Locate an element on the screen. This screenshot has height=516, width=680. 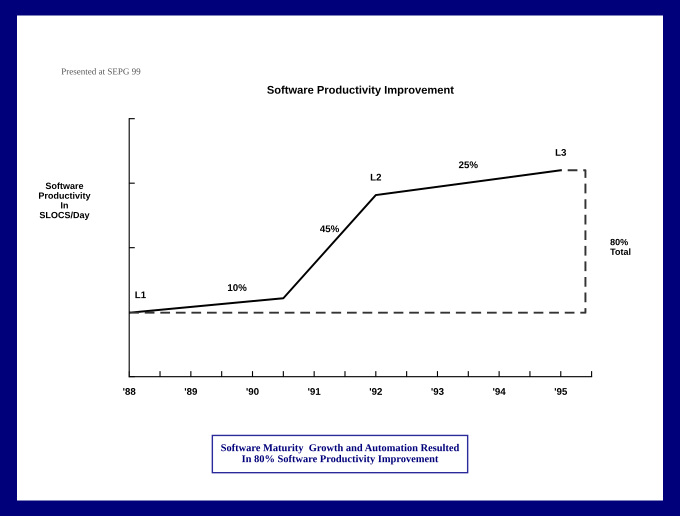
x-tick-label: '89 is located at coordinates (191, 391).